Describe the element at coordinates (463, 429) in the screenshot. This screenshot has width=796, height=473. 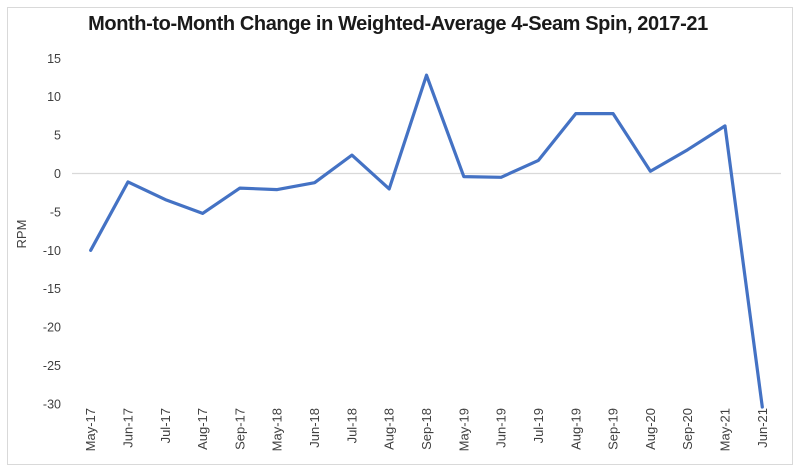
I see `x-tick-label: May-19` at that location.